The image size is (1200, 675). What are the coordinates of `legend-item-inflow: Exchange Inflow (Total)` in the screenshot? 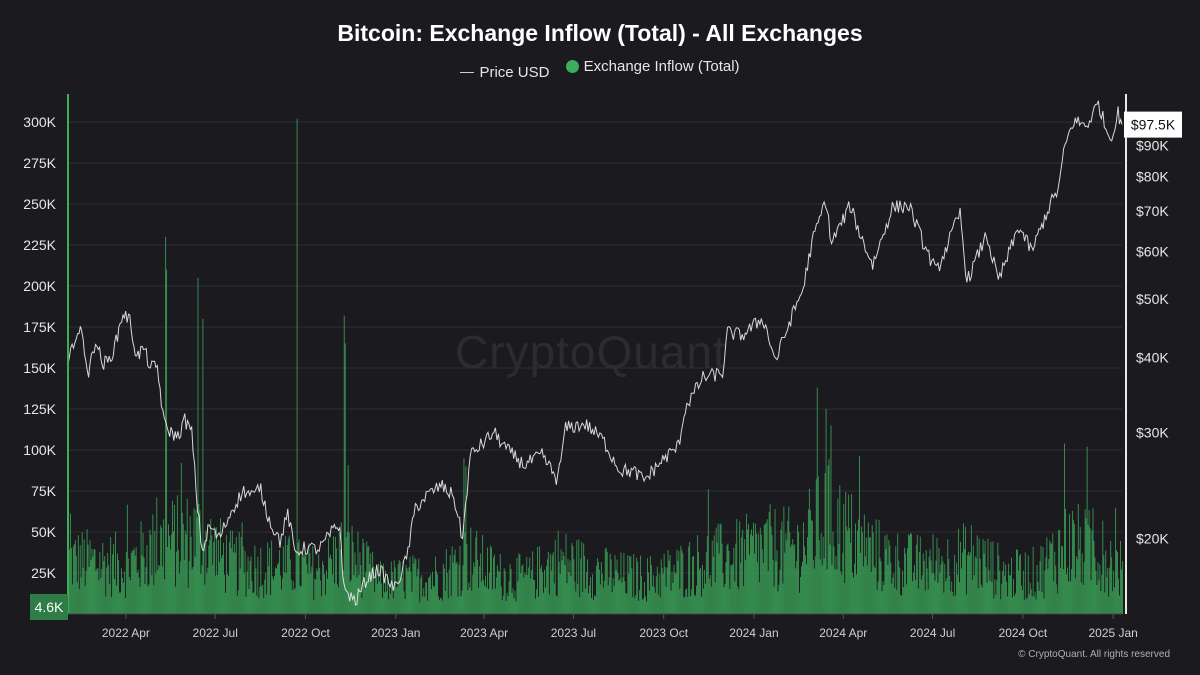 It's located at (652, 66).